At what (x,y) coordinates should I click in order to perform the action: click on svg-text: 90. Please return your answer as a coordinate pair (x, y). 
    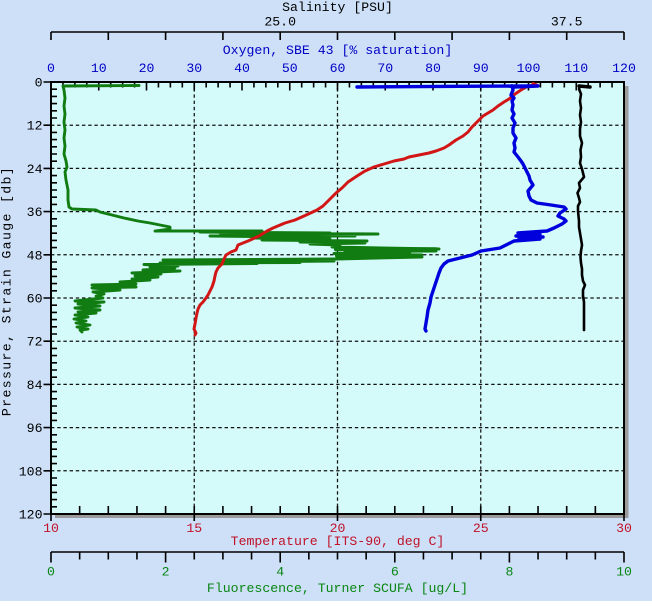
    Looking at the image, I should click on (481, 68).